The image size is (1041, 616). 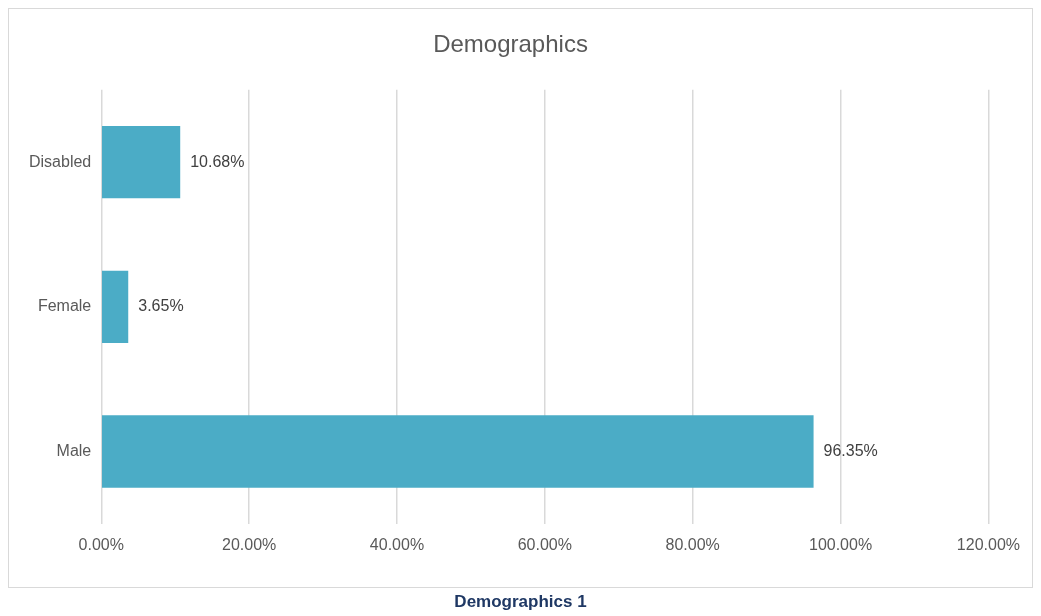 I want to click on y-tick-label: Female, so click(x=64, y=306).